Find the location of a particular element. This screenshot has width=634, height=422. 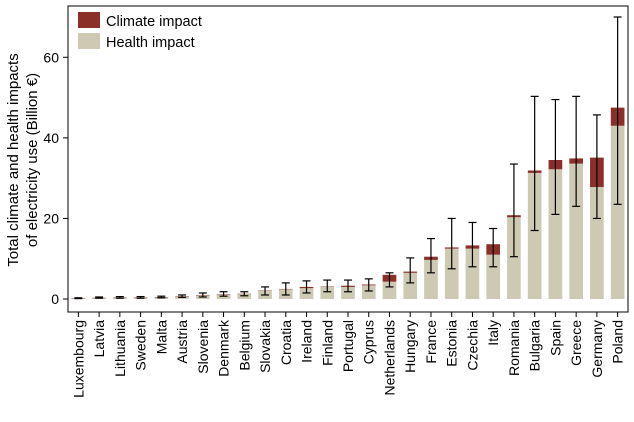

x-tick-label: Sweden is located at coordinates (141, 345).